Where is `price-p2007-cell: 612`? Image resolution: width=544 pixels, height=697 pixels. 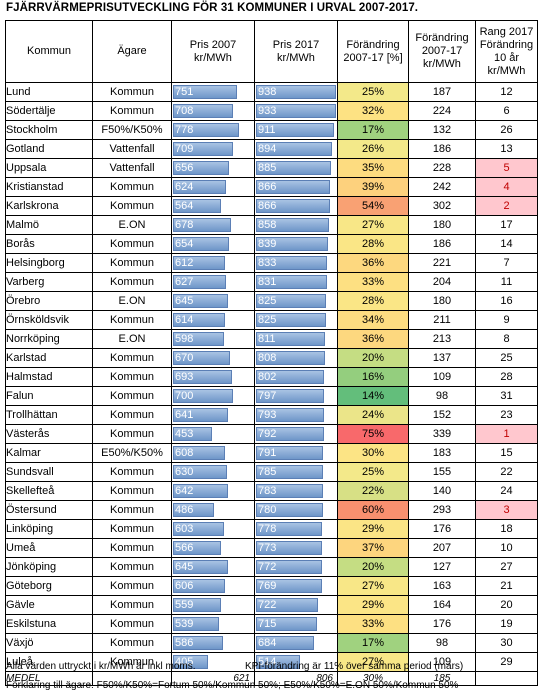 price-p2007-cell: 612 is located at coordinates (213, 263).